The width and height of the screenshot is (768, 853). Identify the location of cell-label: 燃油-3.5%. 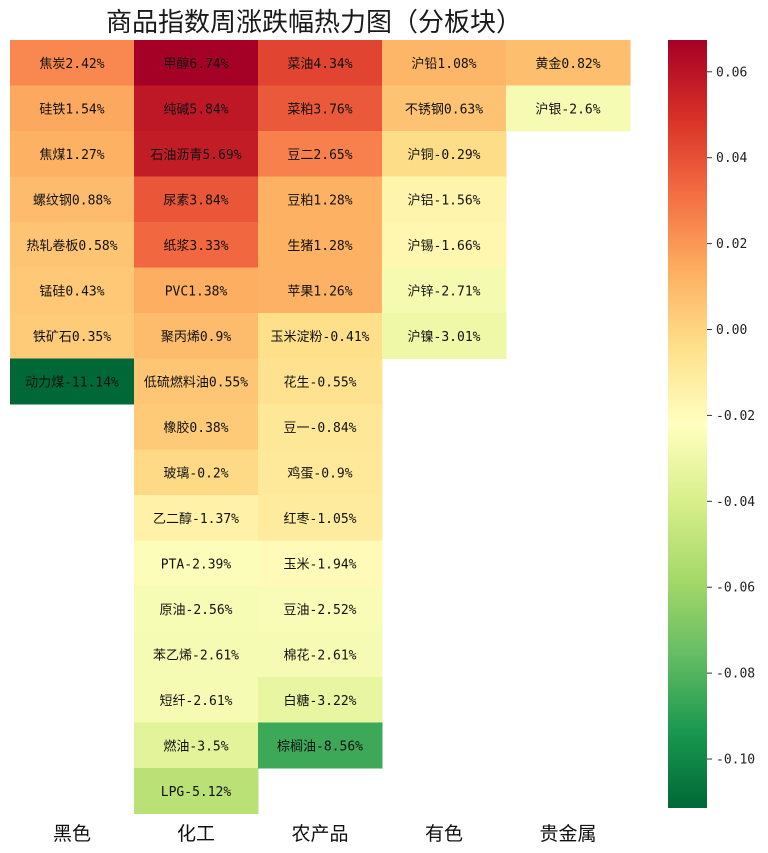
(195, 746).